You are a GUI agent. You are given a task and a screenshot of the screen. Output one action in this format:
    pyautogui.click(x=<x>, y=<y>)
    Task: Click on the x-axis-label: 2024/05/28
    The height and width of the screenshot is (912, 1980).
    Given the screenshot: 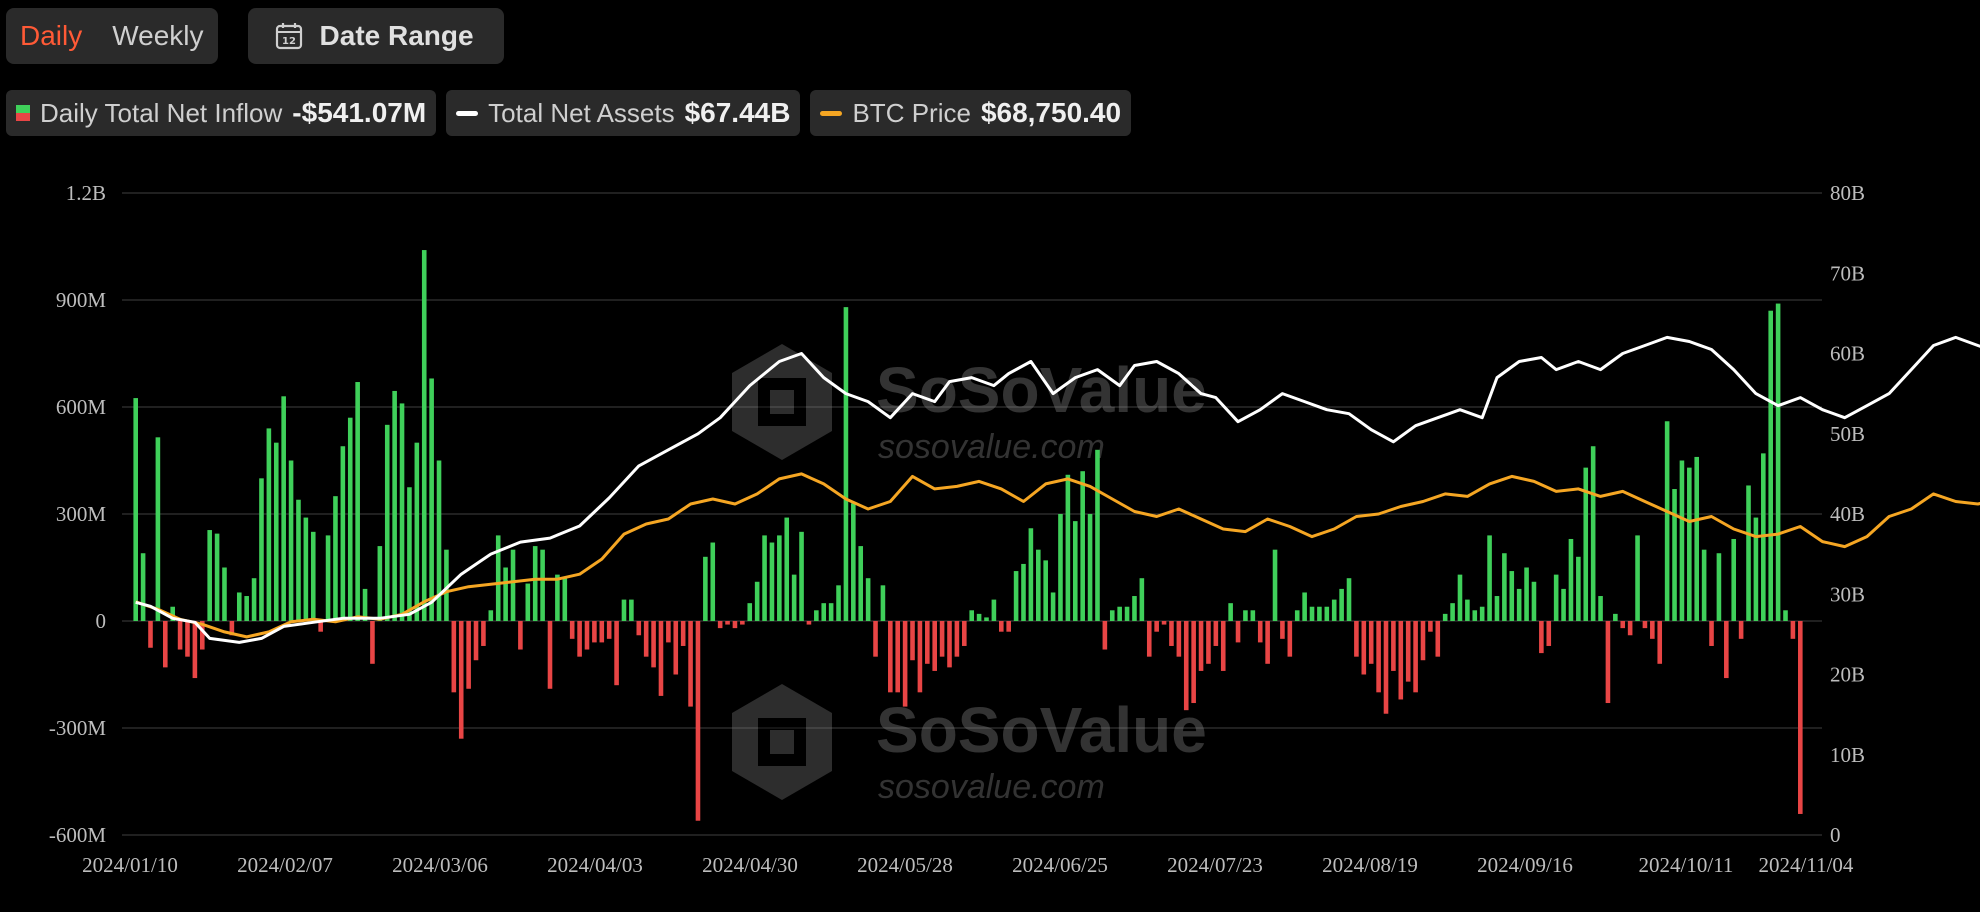 What is the action you would take?
    pyautogui.click(x=905, y=865)
    